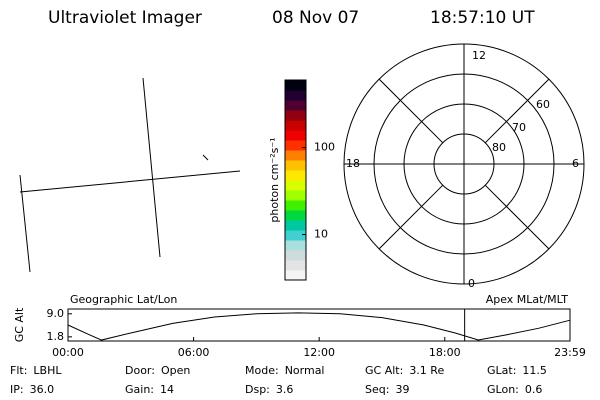  What do you see at coordinates (42, 389) in the screenshot?
I see `status-value: 36.0` at bounding box center [42, 389].